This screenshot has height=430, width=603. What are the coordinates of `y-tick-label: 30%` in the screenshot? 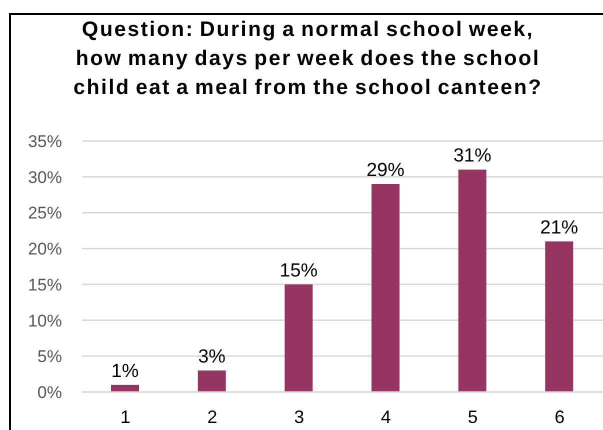 It's located at (45, 177).